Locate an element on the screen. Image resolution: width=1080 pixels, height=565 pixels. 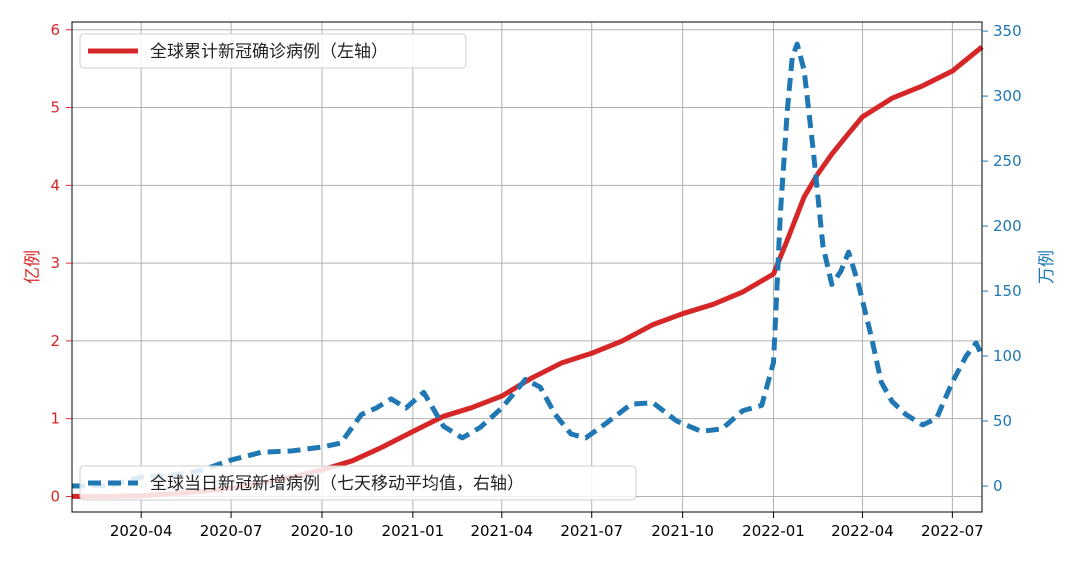
x-tick-label: 2021-07 is located at coordinates (591, 531).